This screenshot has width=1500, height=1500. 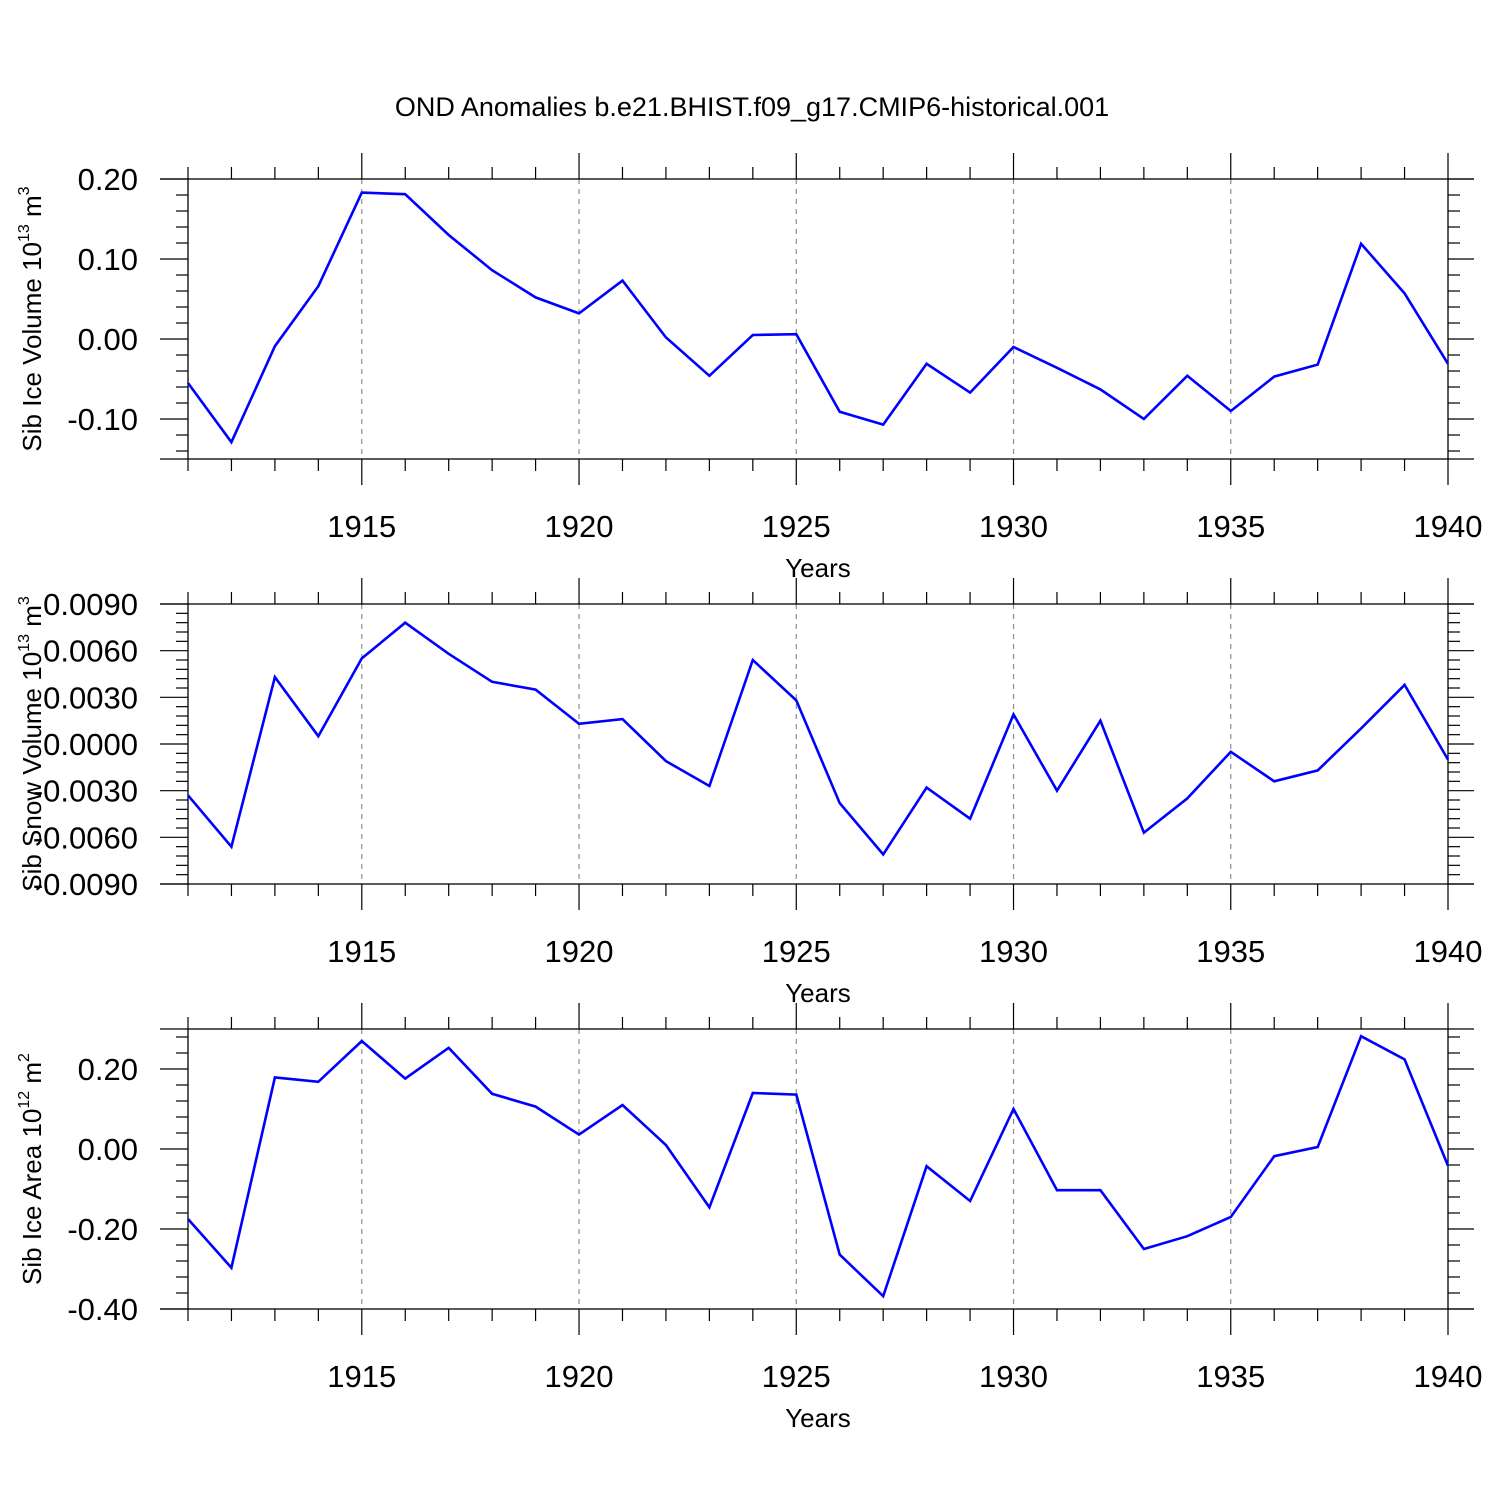 What do you see at coordinates (32, 347) in the screenshot?
I see `y-title-base: Sib Ice Volume 10` at bounding box center [32, 347].